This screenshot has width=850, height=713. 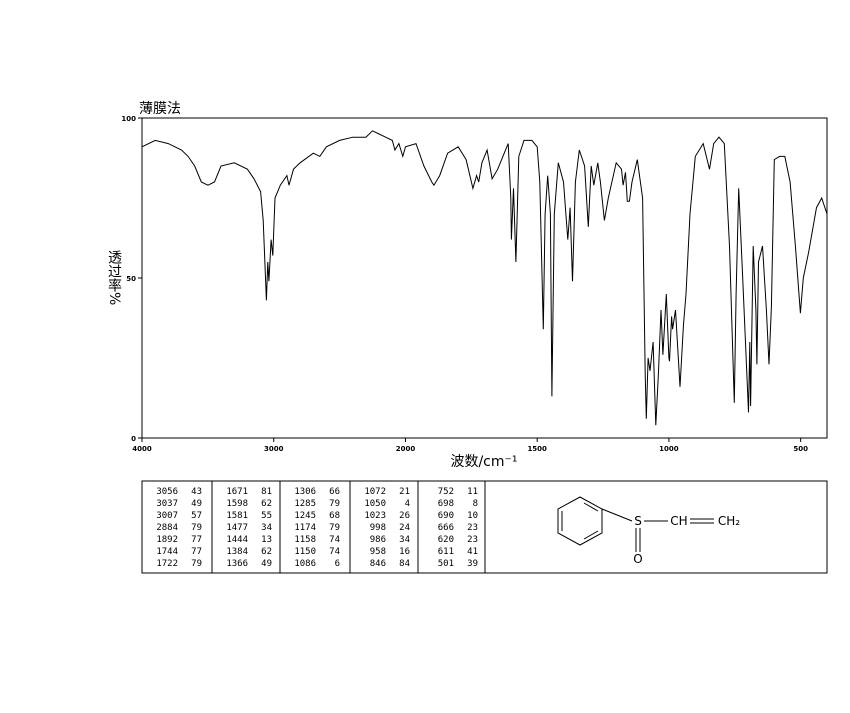 I want to click on structure-drawing, so click(x=635, y=524).